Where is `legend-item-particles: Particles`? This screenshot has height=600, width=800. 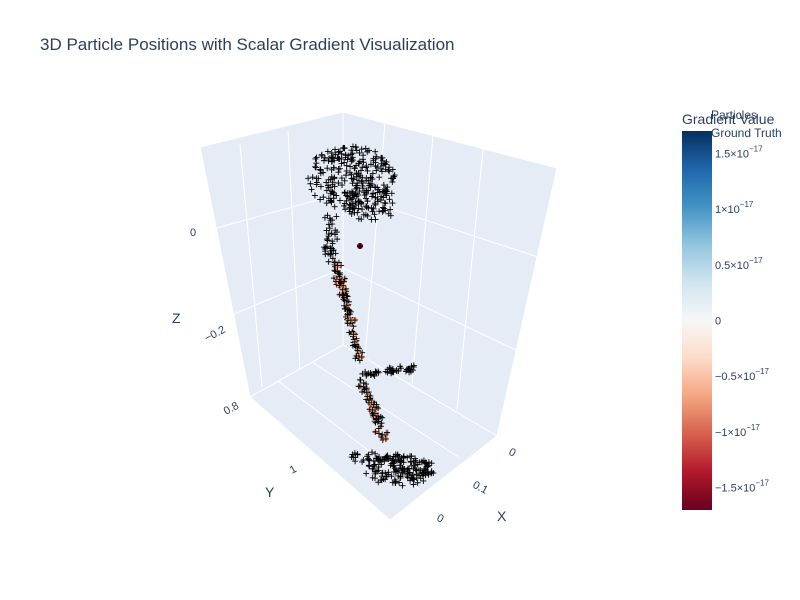 legend-item-particles: Particles is located at coordinates (734, 115).